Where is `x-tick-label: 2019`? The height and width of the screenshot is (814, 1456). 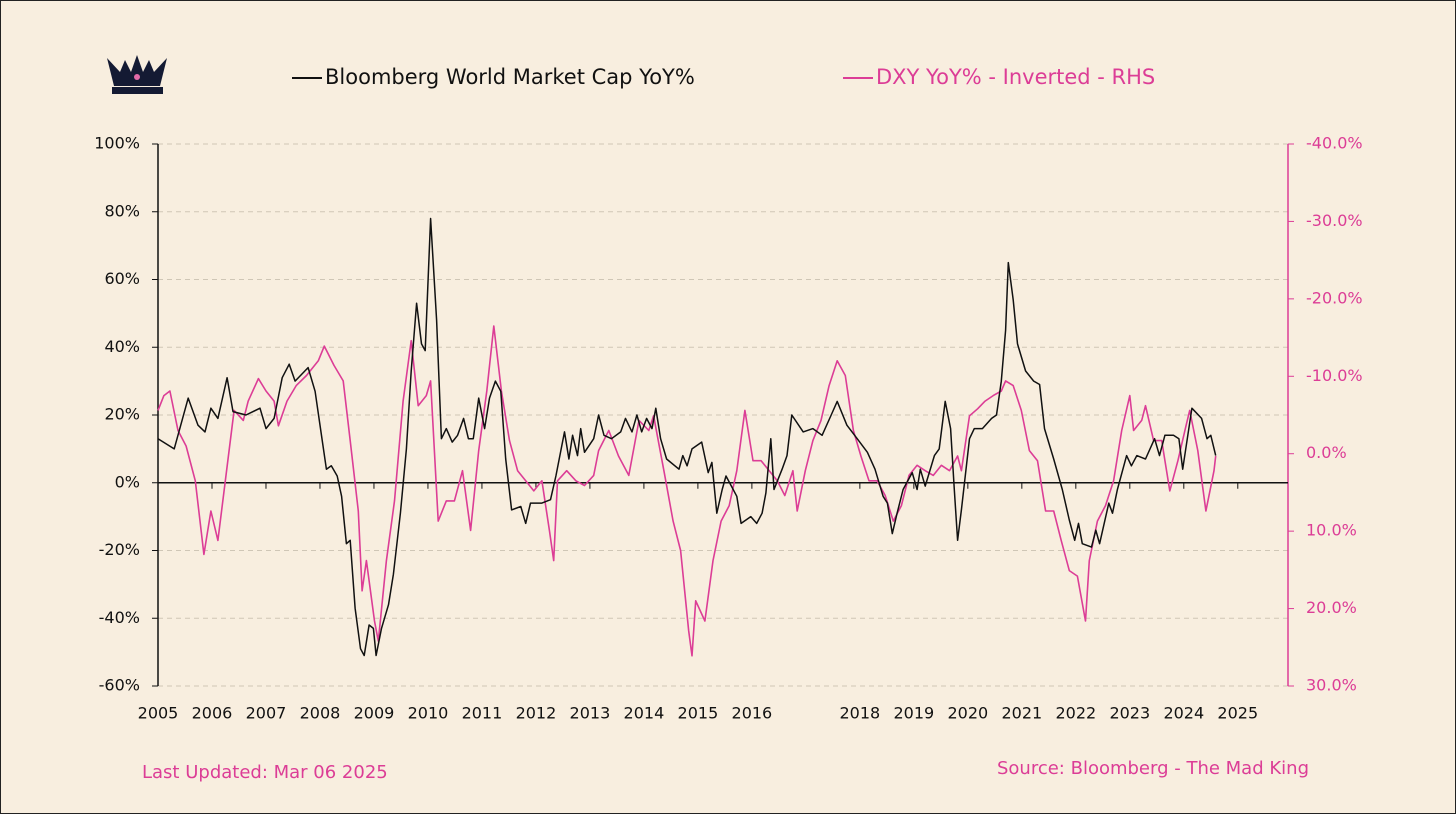 x-tick-label: 2019 is located at coordinates (913, 713).